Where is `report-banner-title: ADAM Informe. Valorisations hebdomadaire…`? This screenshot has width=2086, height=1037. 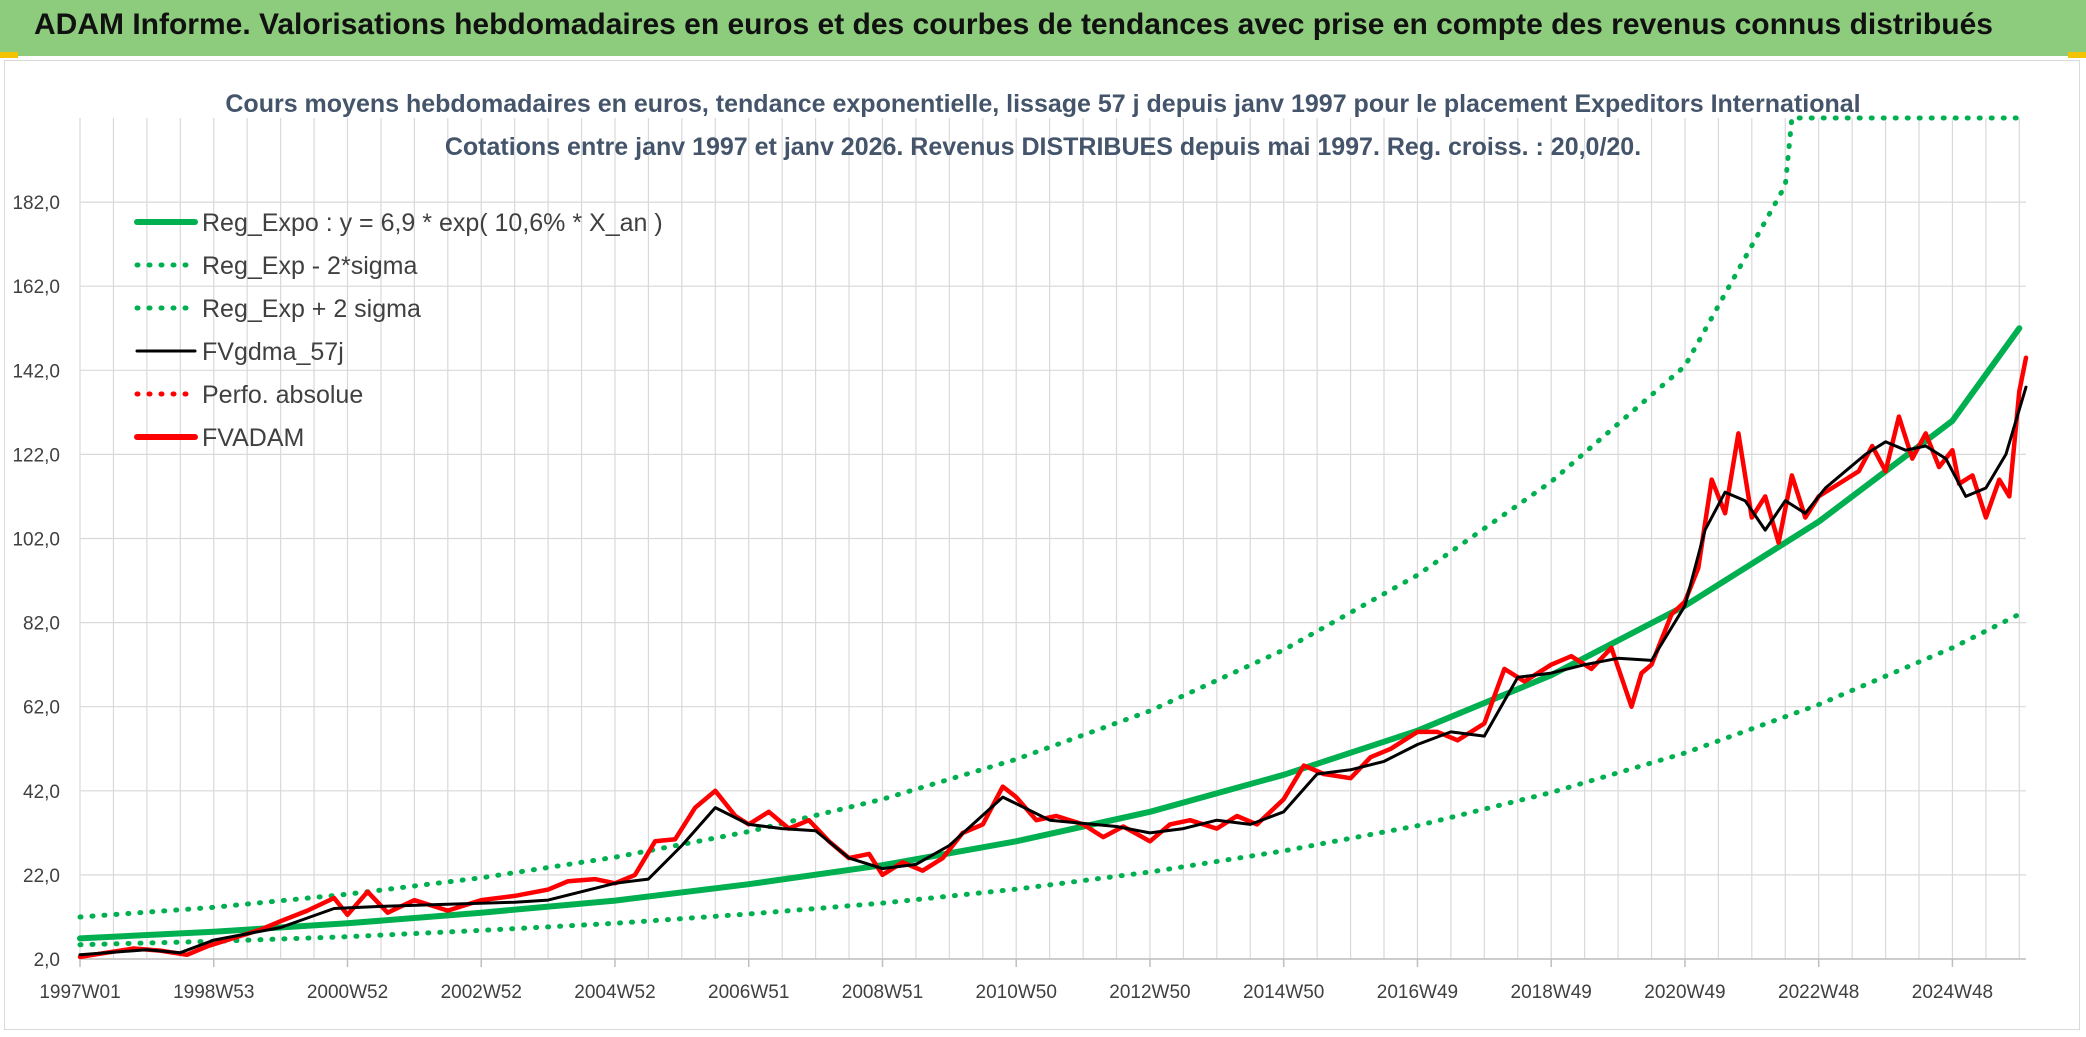 report-banner-title: ADAM Informe. Valorisations hebdomadaire… is located at coordinates (1013, 24).